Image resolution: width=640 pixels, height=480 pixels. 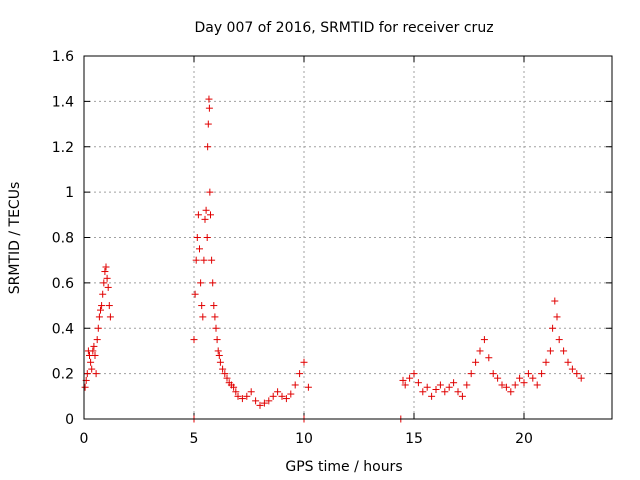 I want to click on y-tick-label: 1.2, so click(x=63, y=148).